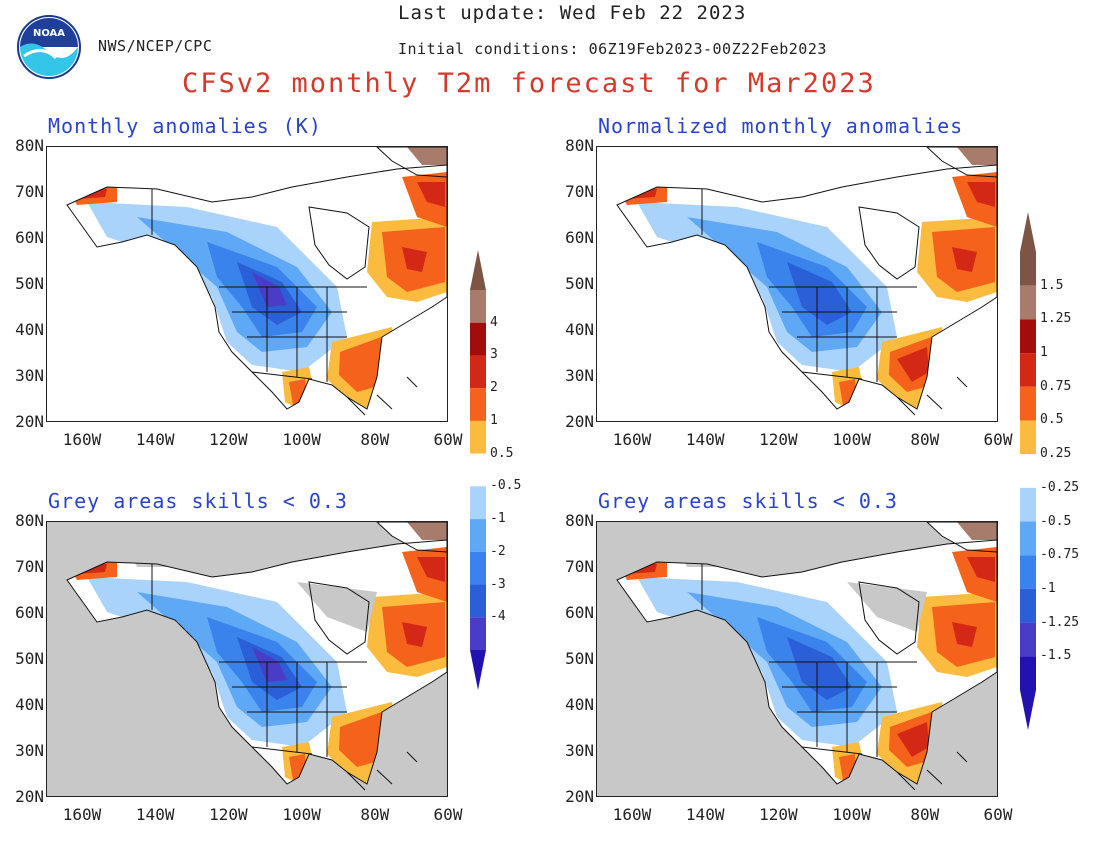 The image size is (1098, 845). Describe the element at coordinates (1056, 656) in the screenshot. I see `colorbar-tick-label: -1.5` at that location.